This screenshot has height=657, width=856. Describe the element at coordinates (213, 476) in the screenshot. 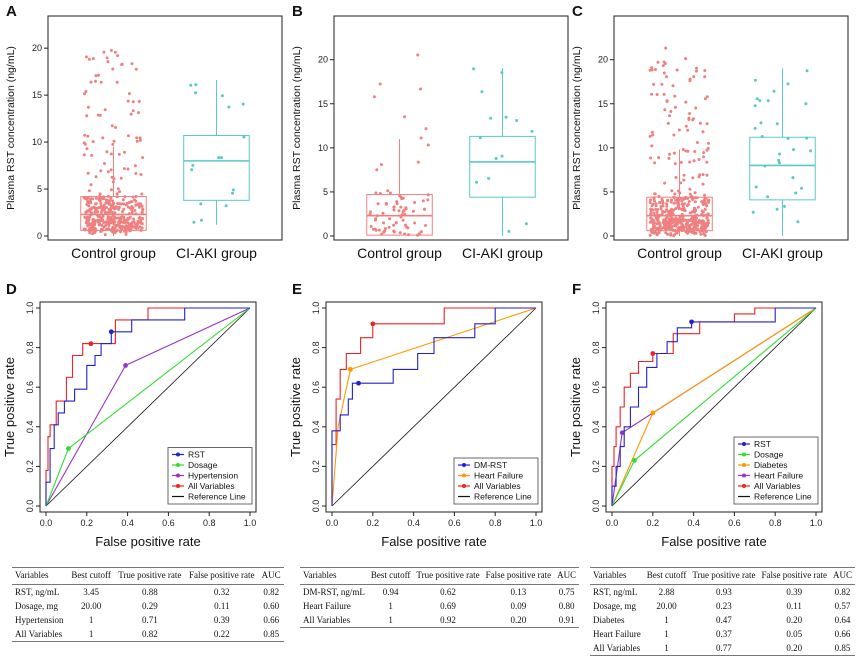

I see `legend-entry: Hypertension` at that location.